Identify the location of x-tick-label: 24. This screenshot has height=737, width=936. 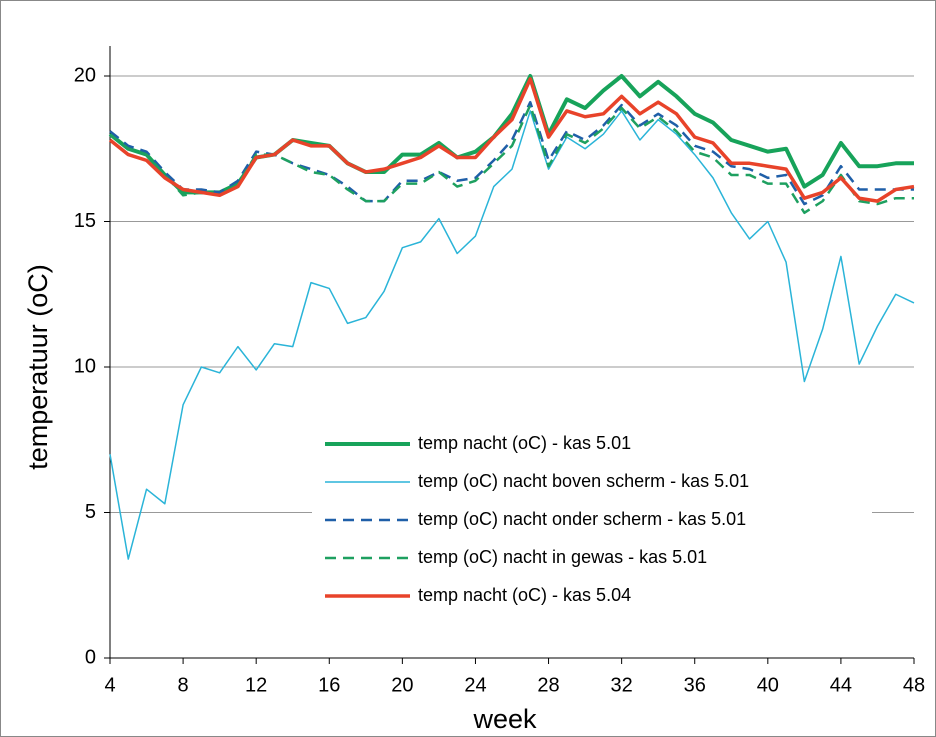
(475, 685).